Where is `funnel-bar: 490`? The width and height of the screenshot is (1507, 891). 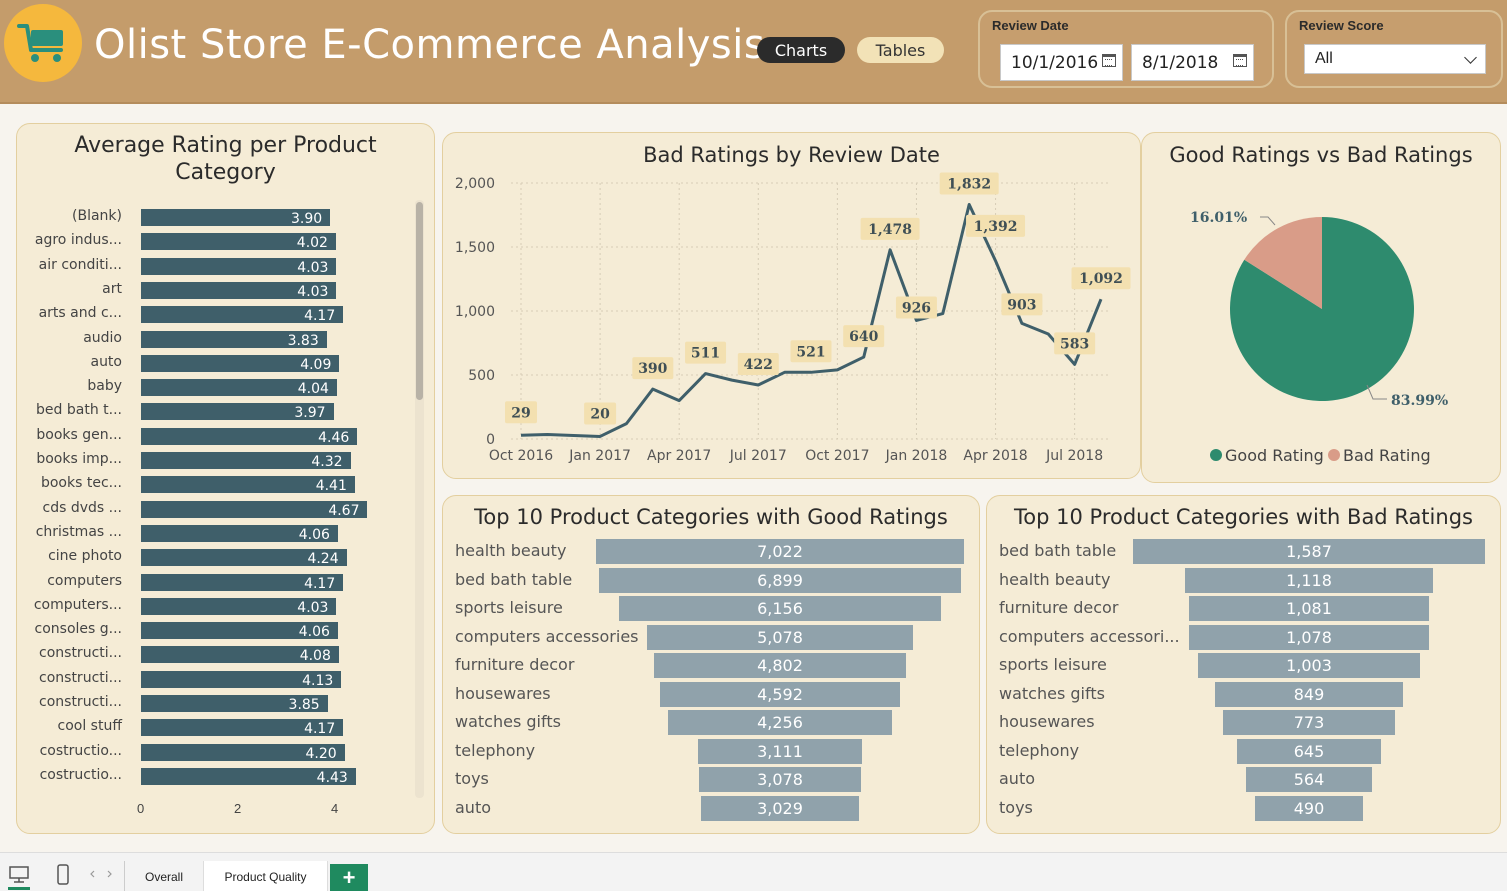 funnel-bar: 490 is located at coordinates (1309, 808).